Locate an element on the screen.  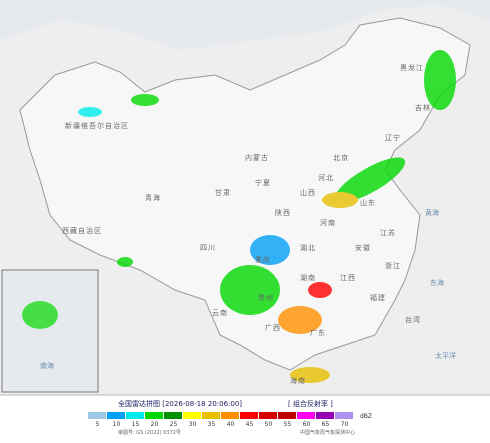
label: 北京 is located at coordinates (341, 157).